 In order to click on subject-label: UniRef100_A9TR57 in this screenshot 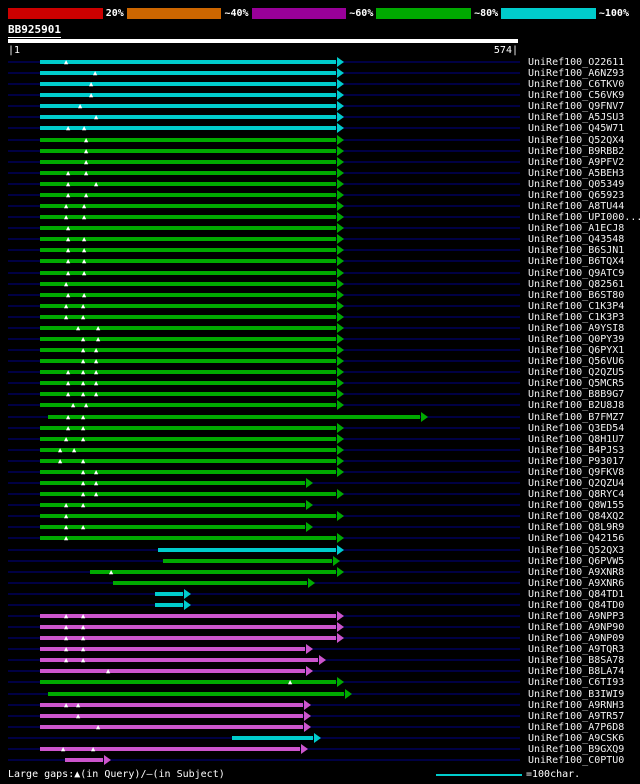, I will do `click(576, 716)`.